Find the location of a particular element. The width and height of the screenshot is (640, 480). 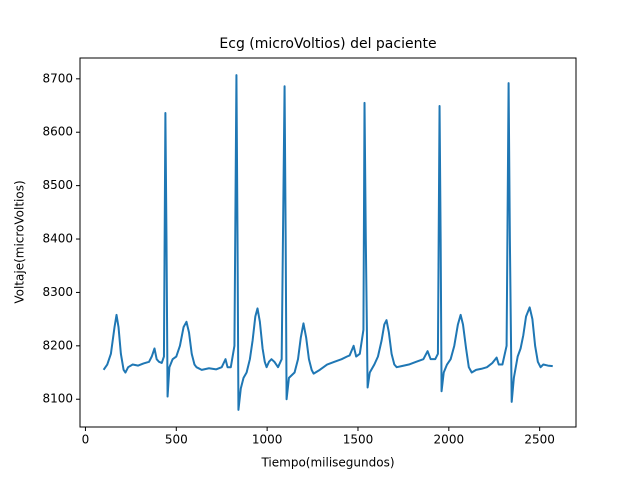

y-tick-label: 8100 is located at coordinates (57, 399).